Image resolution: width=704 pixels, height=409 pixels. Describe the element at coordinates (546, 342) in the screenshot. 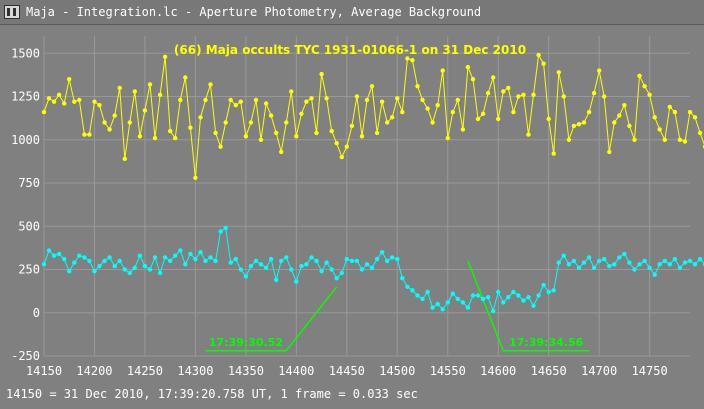

I see `annotation-time-label: 17:39:34.56` at that location.